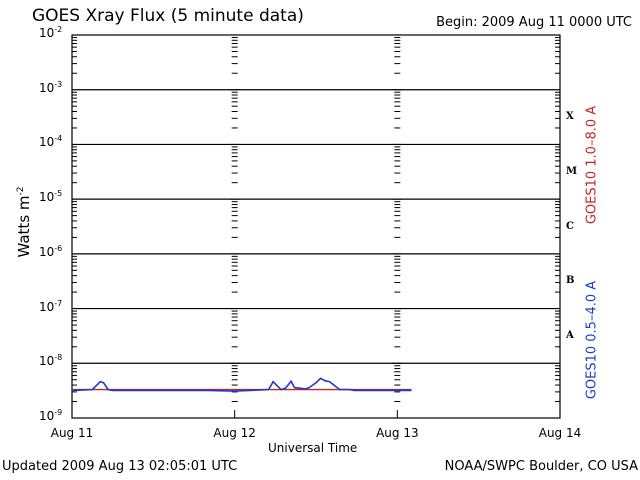 This screenshot has height=480, width=640. Describe the element at coordinates (58, 248) in the screenshot. I see `y-tick-exponent: -6` at that location.